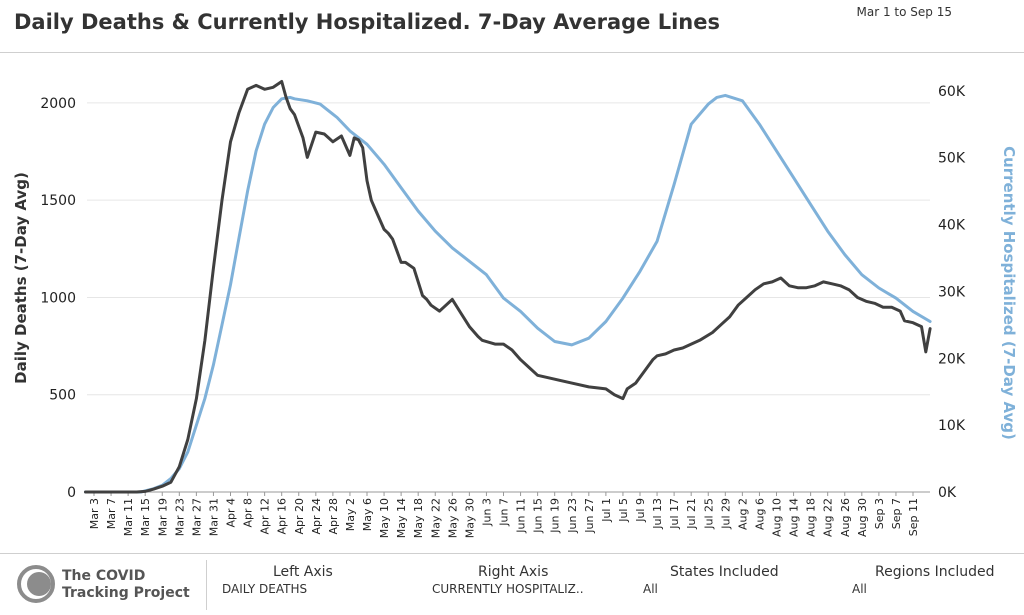  What do you see at coordinates (333, 516) in the screenshot?
I see `x-tick-label: Apr 28` at bounding box center [333, 516].